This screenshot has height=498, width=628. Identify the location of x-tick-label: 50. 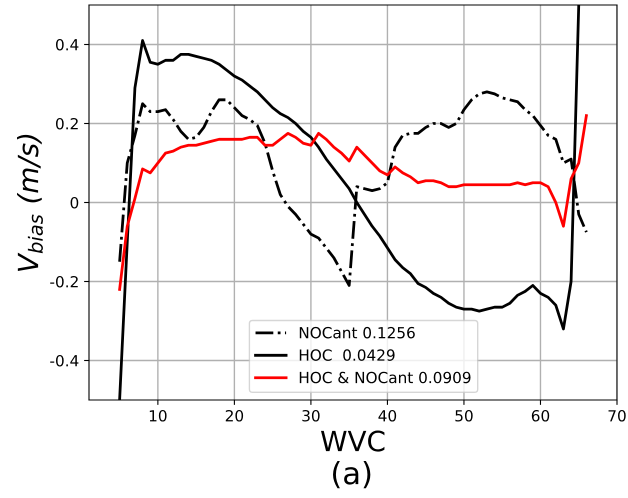
(464, 416).